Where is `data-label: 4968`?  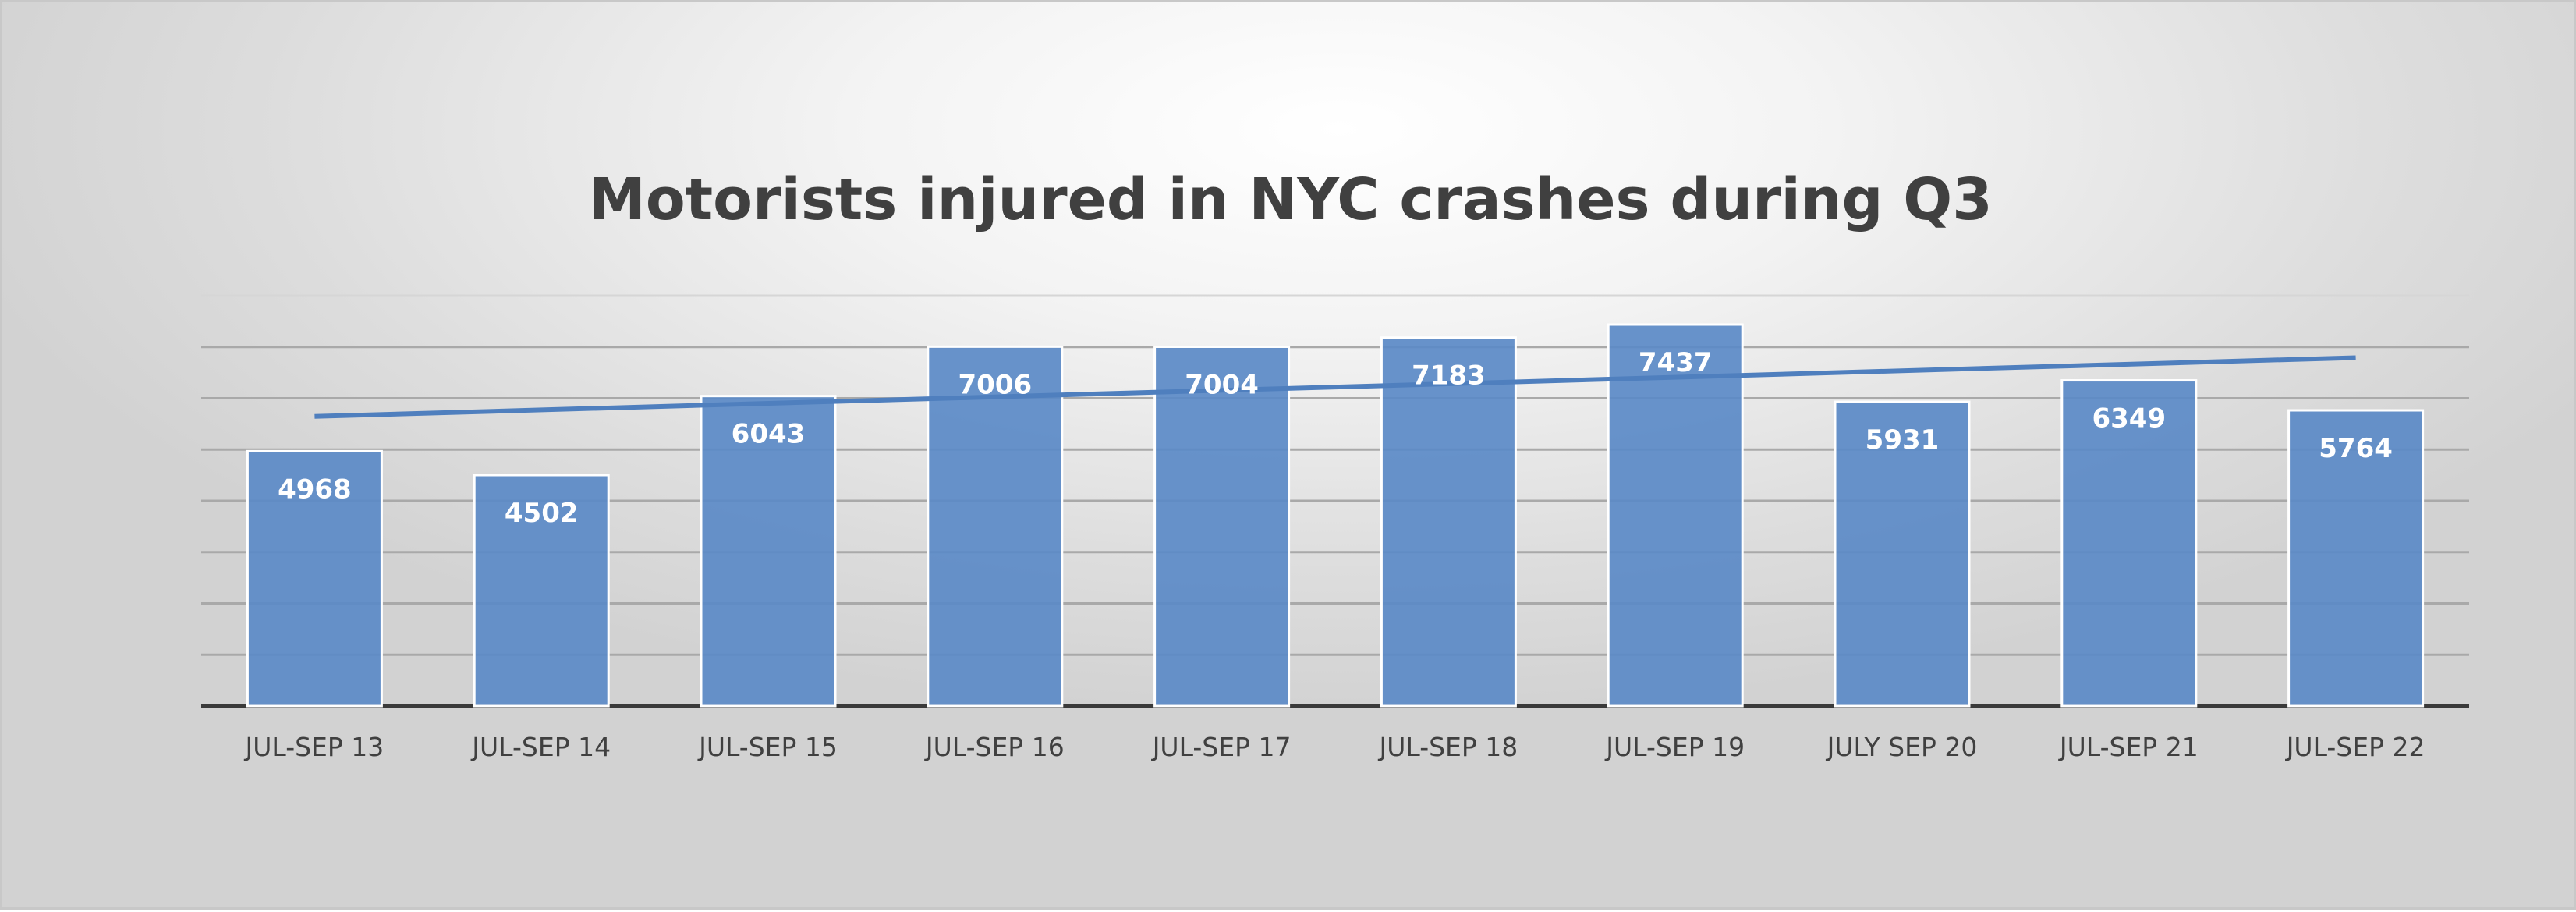
data-label: 4968 is located at coordinates (315, 489).